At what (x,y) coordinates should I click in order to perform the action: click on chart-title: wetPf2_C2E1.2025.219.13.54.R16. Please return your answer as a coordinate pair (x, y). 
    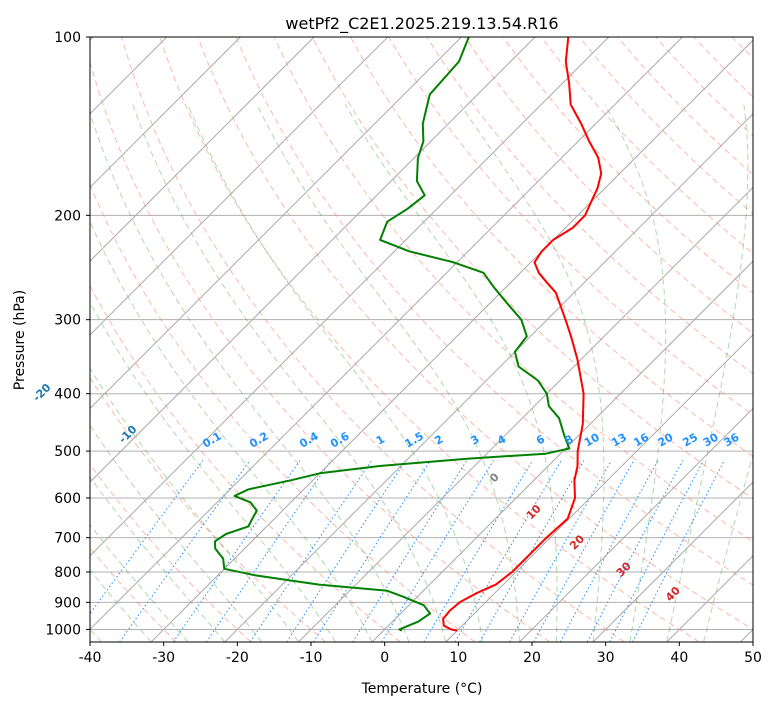
    Looking at the image, I should click on (421, 24).